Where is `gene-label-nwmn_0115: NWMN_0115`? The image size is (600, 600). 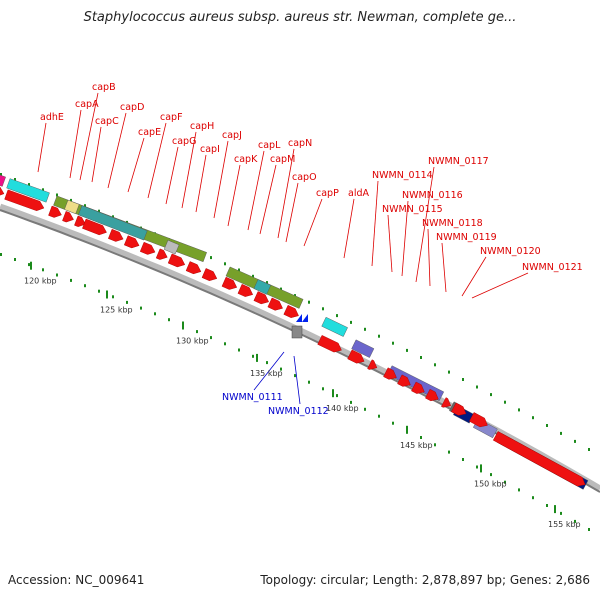 gene-label-nwmn_0115: NWMN_0115 is located at coordinates (412, 209).